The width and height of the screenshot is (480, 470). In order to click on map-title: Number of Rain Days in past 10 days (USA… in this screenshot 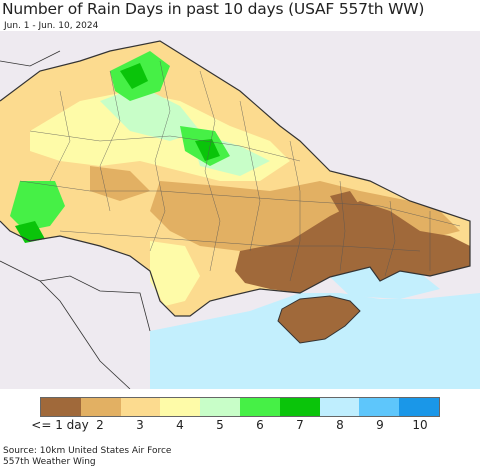, I will do `click(213, 9)`.